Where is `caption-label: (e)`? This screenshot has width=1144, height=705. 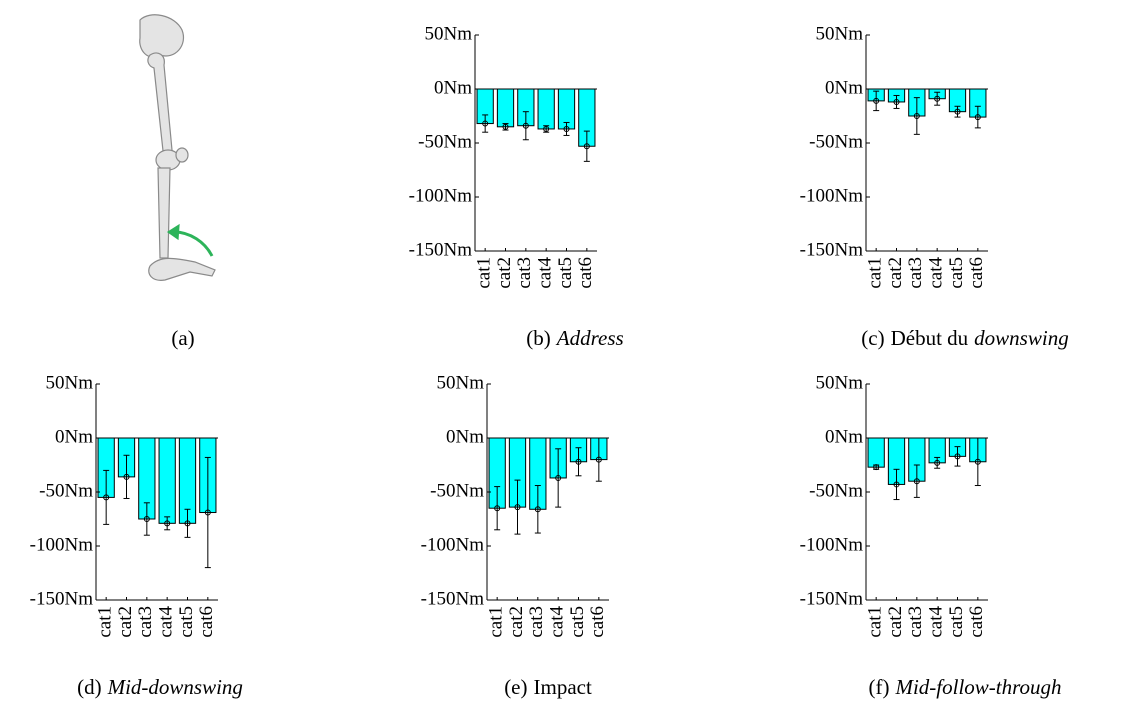
caption-label: (e) is located at coordinates (515, 687).